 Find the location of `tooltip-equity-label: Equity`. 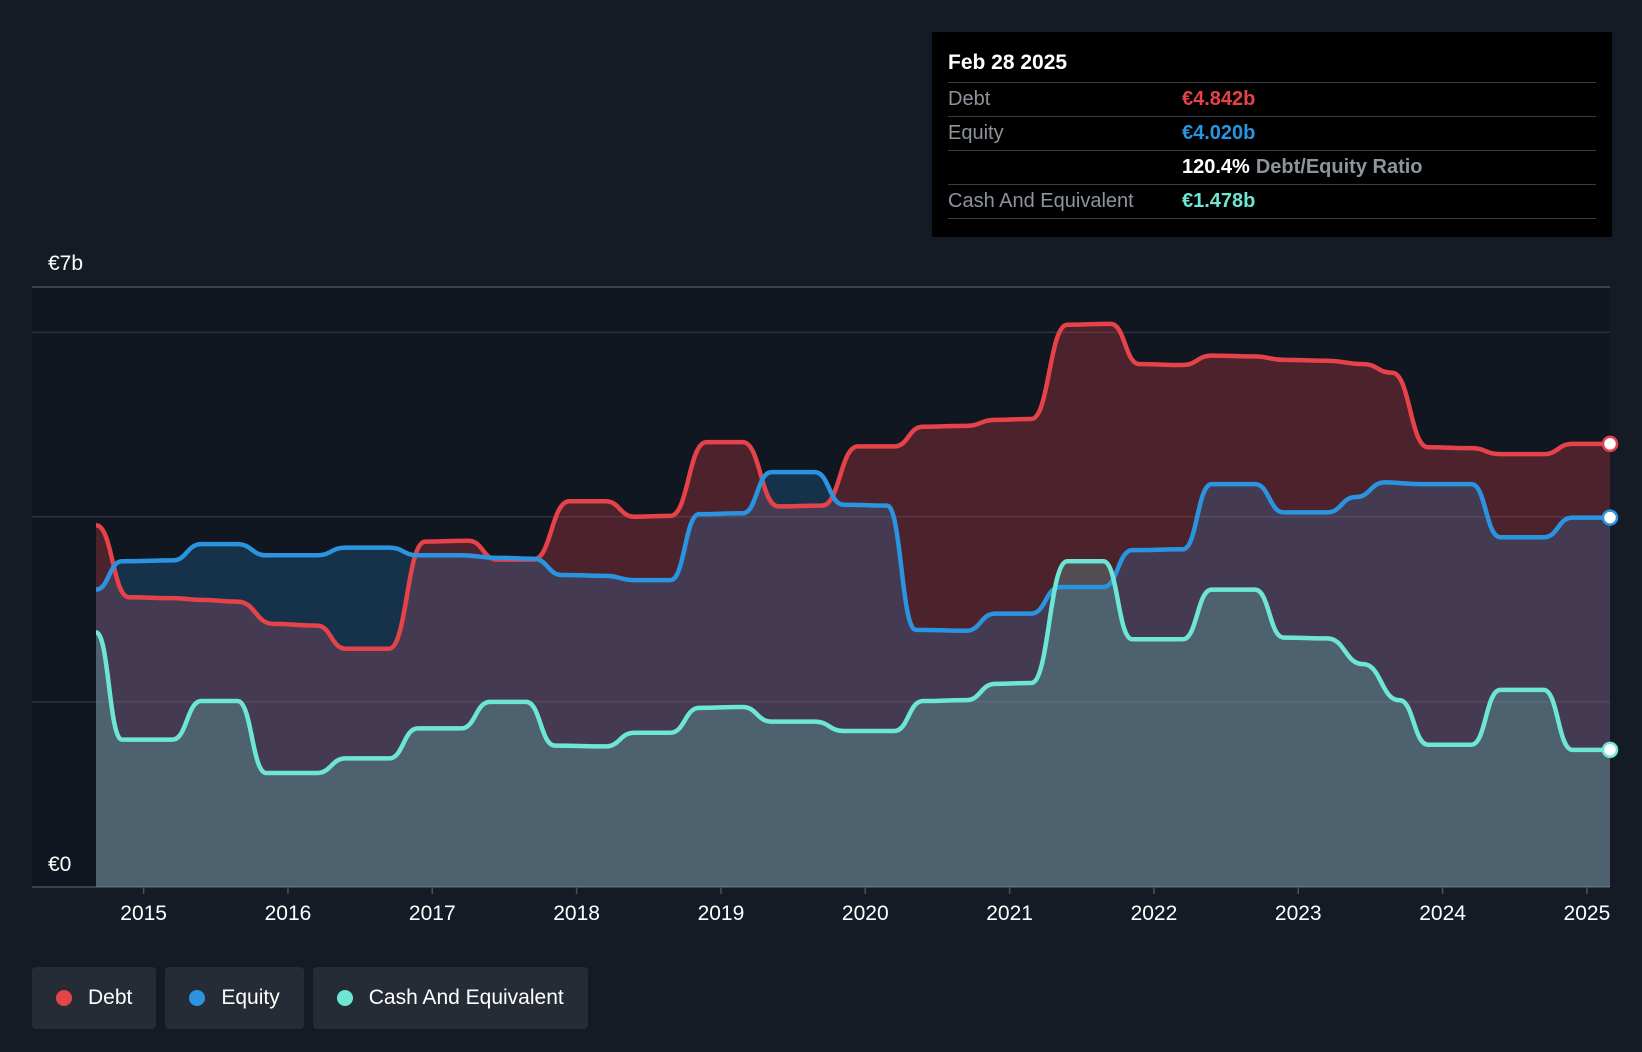

tooltip-equity-label: Equity is located at coordinates (976, 133).